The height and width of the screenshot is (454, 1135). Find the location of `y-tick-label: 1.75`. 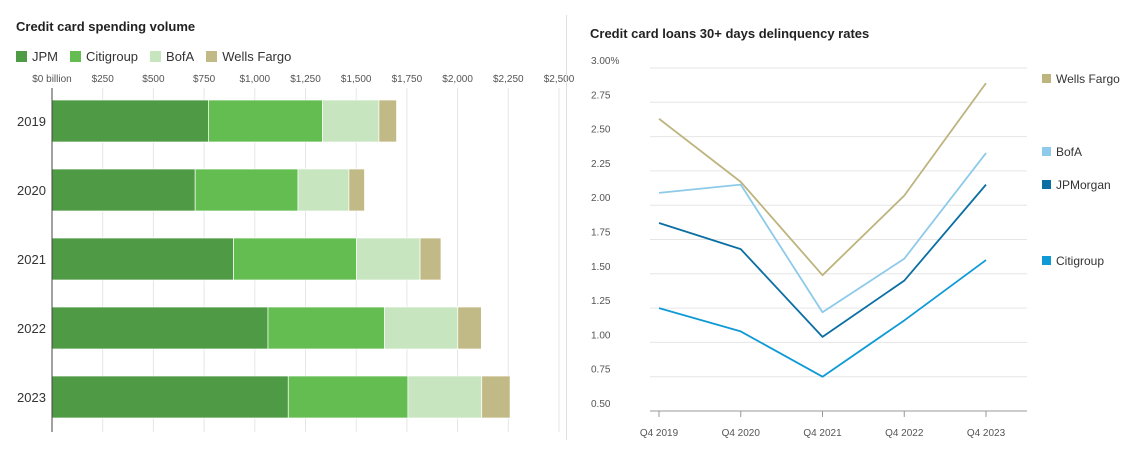

y-tick-label: 1.75 is located at coordinates (601, 233).